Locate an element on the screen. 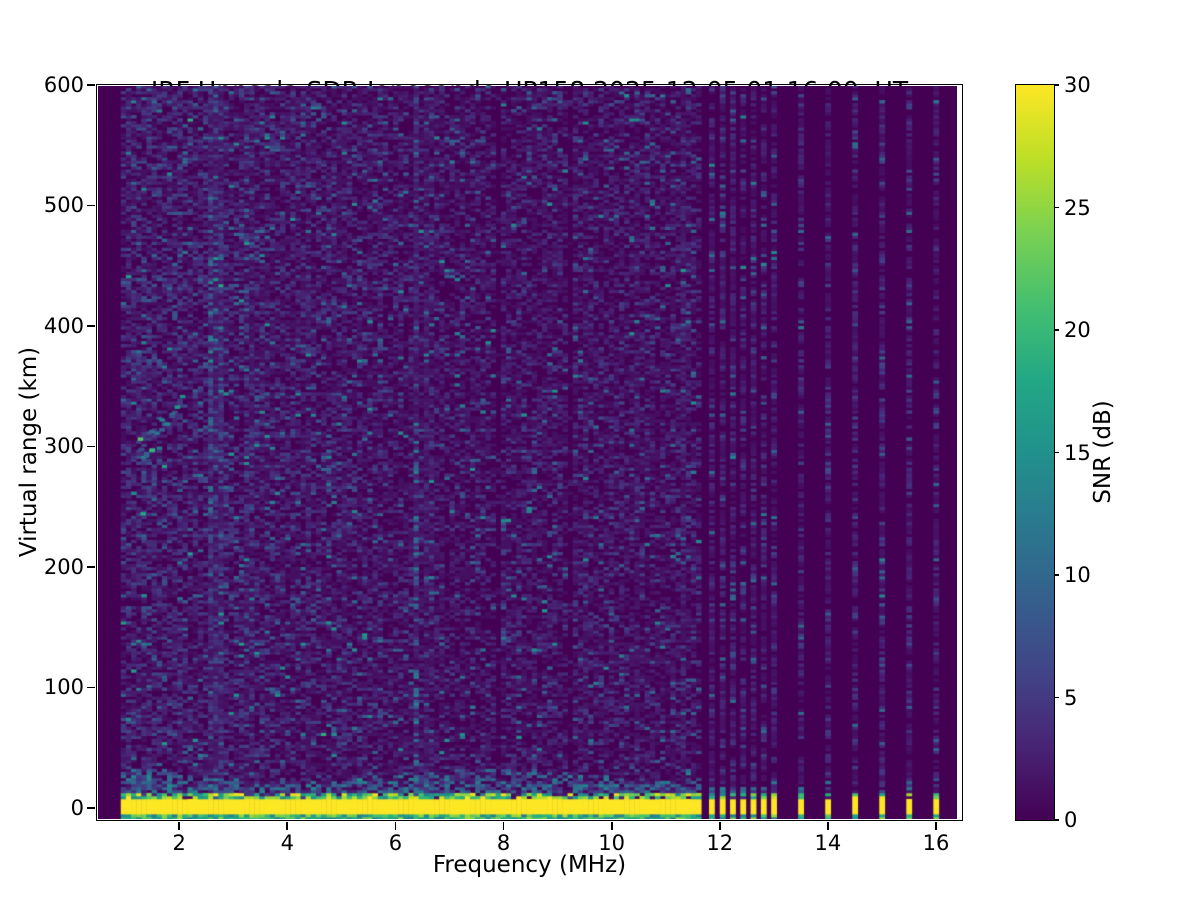  colorbar-tick-label: 25 is located at coordinates (1077, 207).